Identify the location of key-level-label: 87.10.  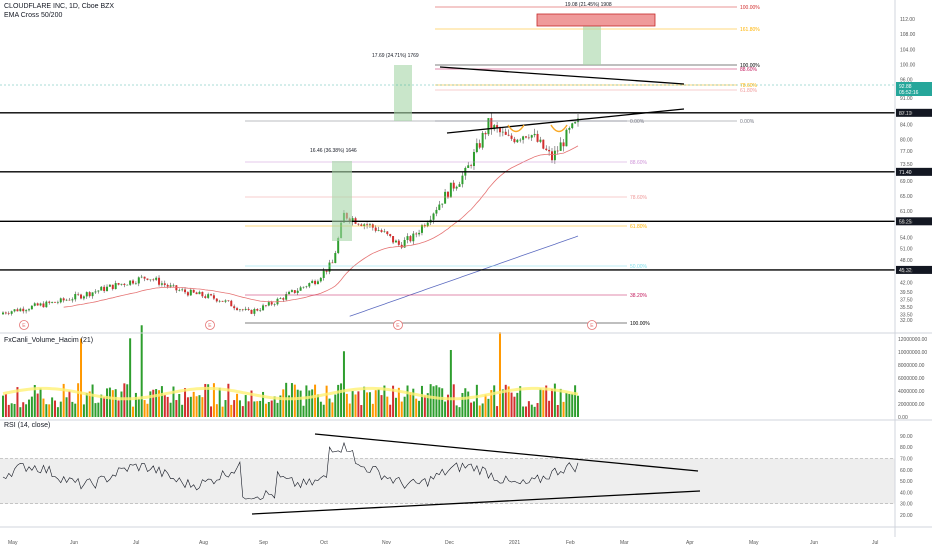
(905, 114).